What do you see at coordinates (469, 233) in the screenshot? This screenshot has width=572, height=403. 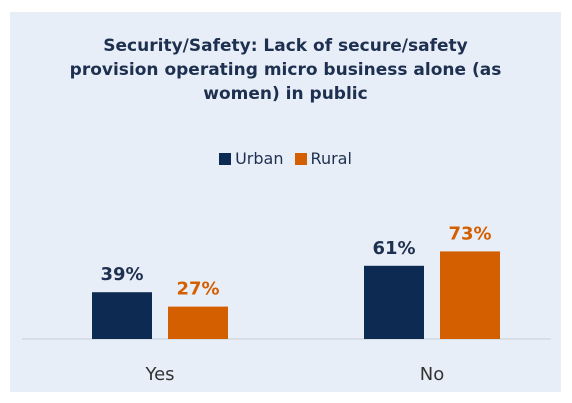 I see `data-label-no-rural: 73%` at bounding box center [469, 233].